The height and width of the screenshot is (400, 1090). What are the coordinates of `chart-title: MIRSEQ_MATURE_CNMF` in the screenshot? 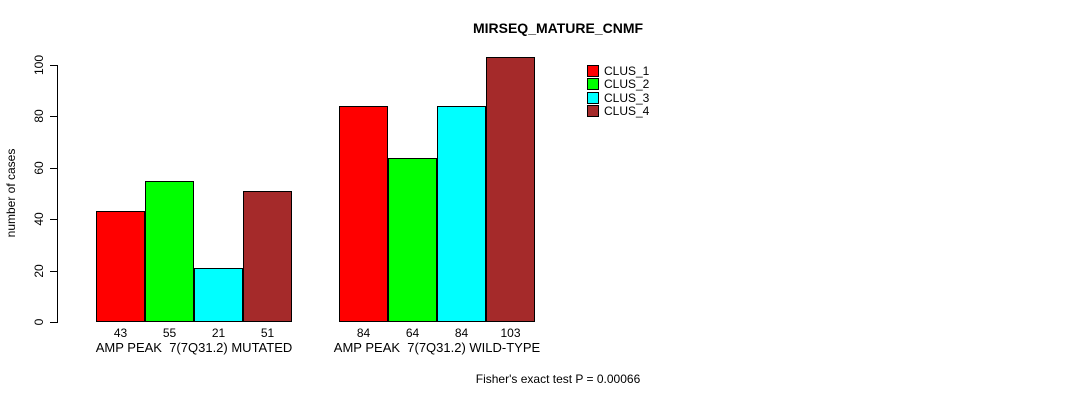 It's located at (558, 28).